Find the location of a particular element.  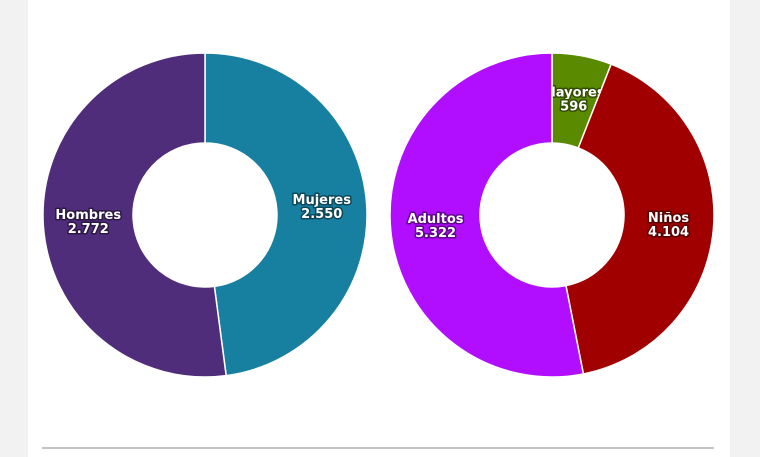

slice-label: Hombres is located at coordinates (88, 215).